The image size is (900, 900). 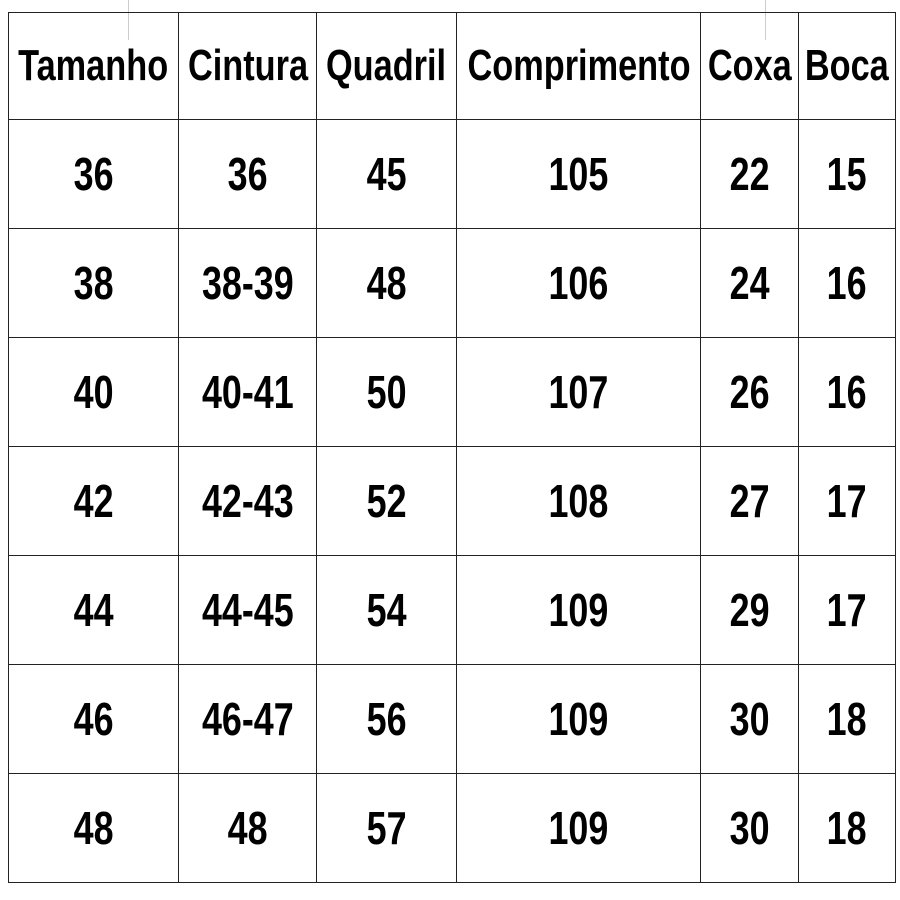 What do you see at coordinates (93, 610) in the screenshot?
I see `table-cell: 44` at bounding box center [93, 610].